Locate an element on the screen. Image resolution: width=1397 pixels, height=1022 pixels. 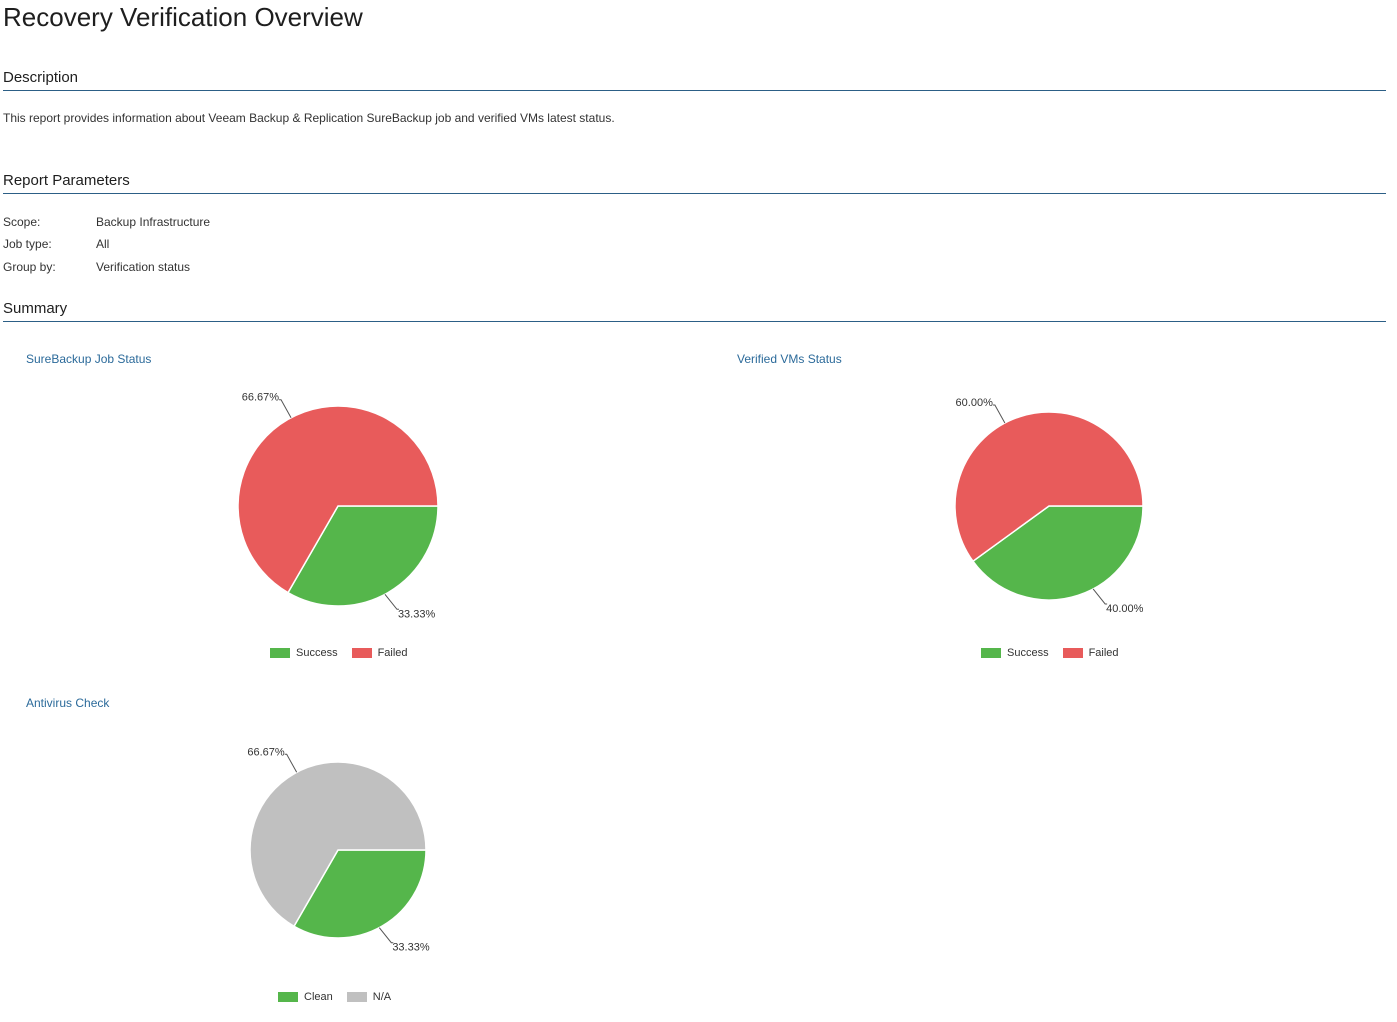
report-parameters-heading: Report Parameters is located at coordinates (694, 183).